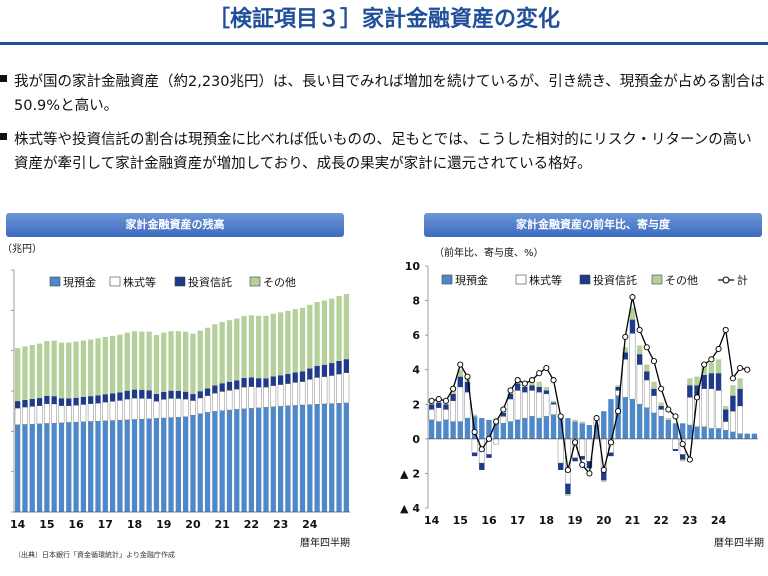 Image resolution: width=768 pixels, height=576 pixels. What do you see at coordinates (432, 520) in the screenshot?
I see `x-tick-label: 14` at bounding box center [432, 520].